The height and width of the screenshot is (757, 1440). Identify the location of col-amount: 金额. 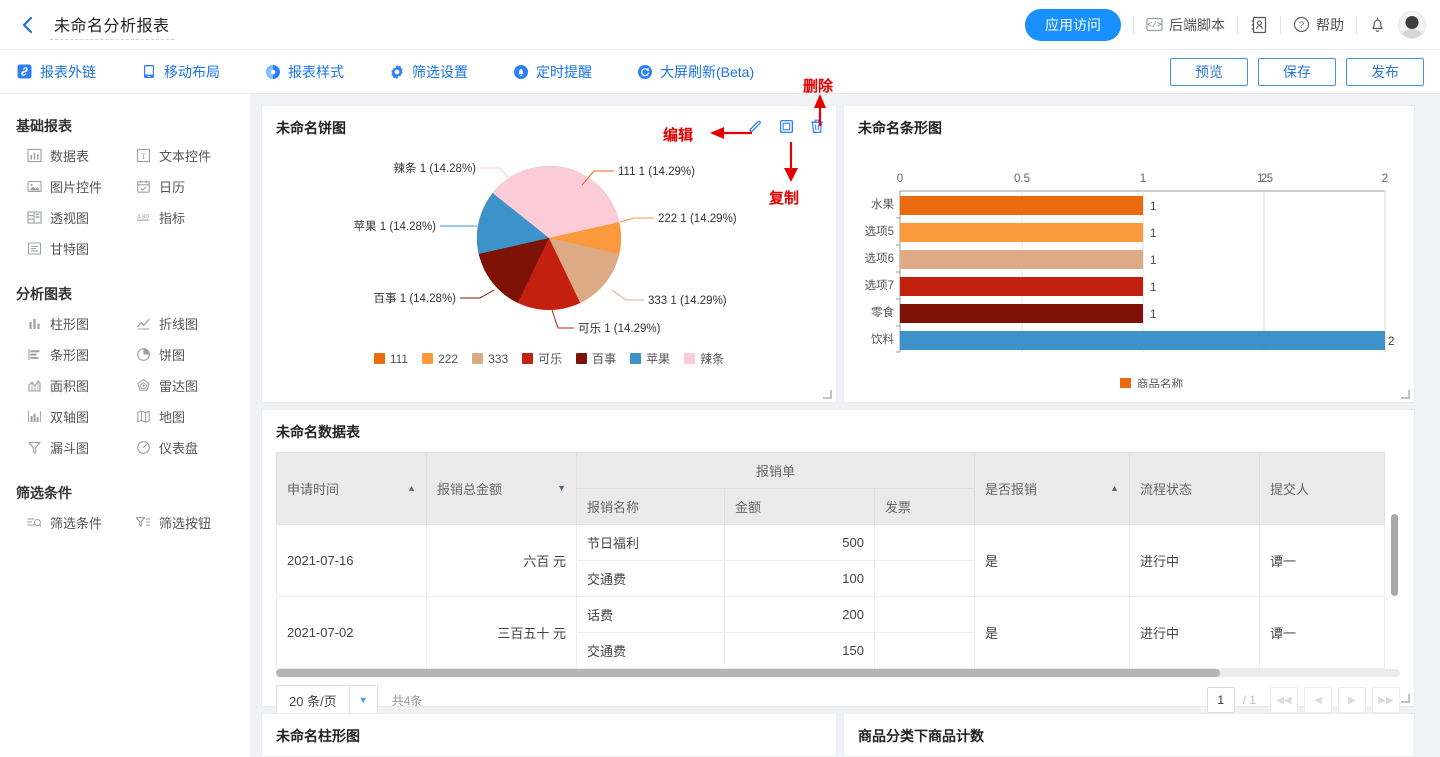
(799, 506).